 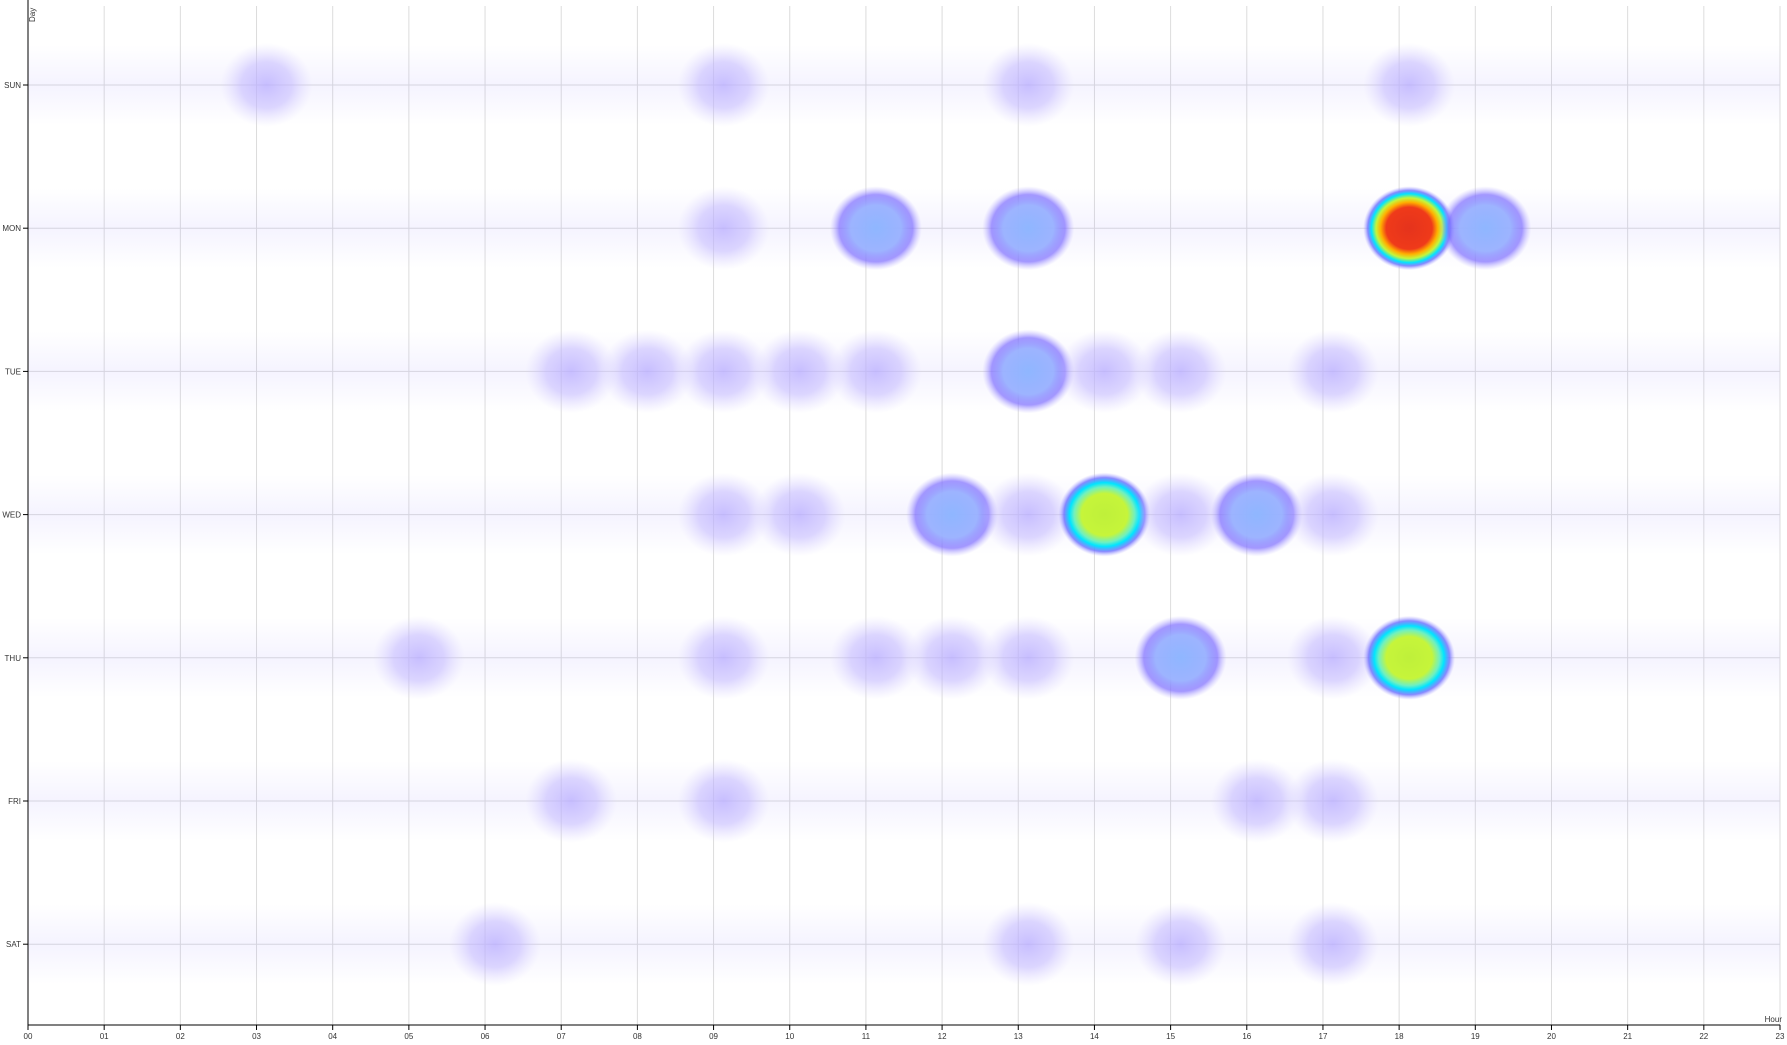 I want to click on x-tick-label: 17, so click(x=1323, y=1036).